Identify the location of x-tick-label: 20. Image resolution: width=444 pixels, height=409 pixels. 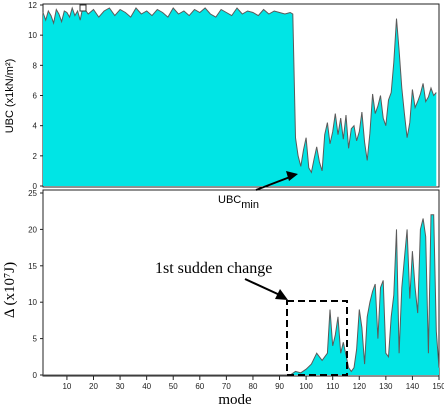
(93, 386).